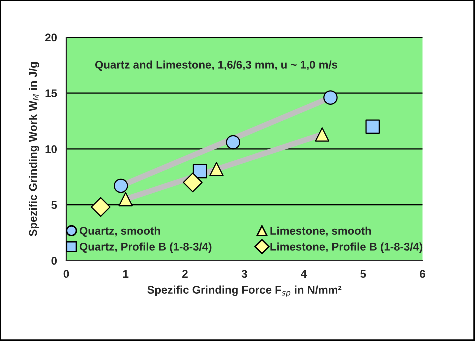 This screenshot has width=475, height=341. What do you see at coordinates (55, 261) in the screenshot?
I see `y-tick-label: 0` at bounding box center [55, 261].